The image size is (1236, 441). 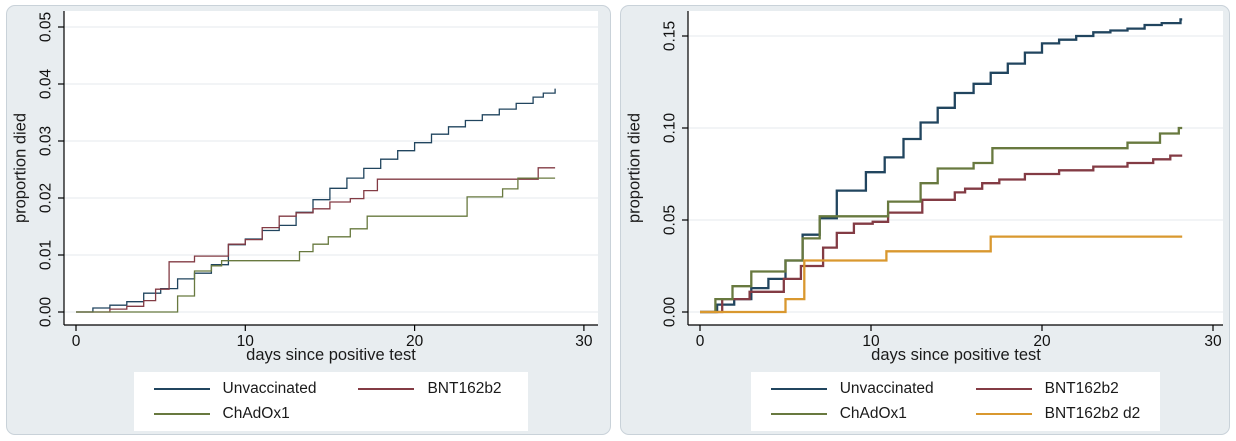 What do you see at coordinates (634, 168) in the screenshot?
I see `y-axis-title-right: proportion died` at bounding box center [634, 168].